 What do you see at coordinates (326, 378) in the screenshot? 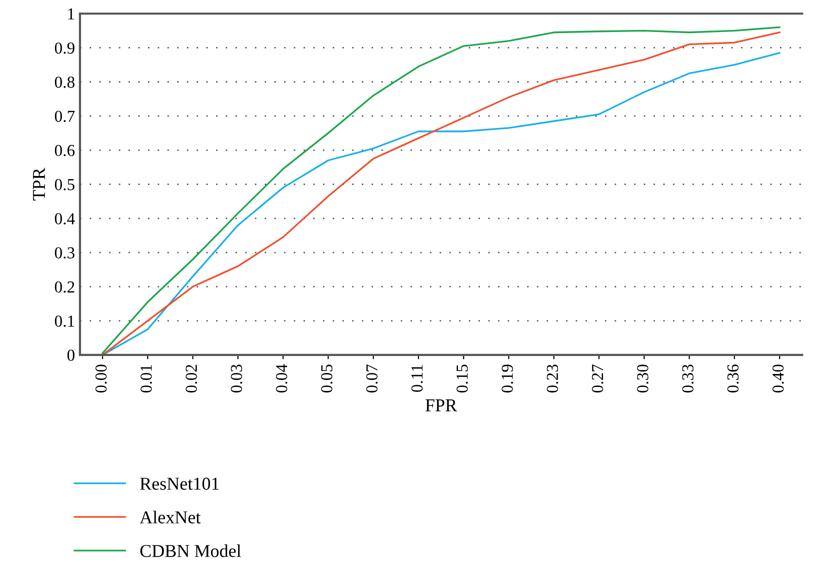
I see `x-tick-label: 0.05` at bounding box center [326, 378].